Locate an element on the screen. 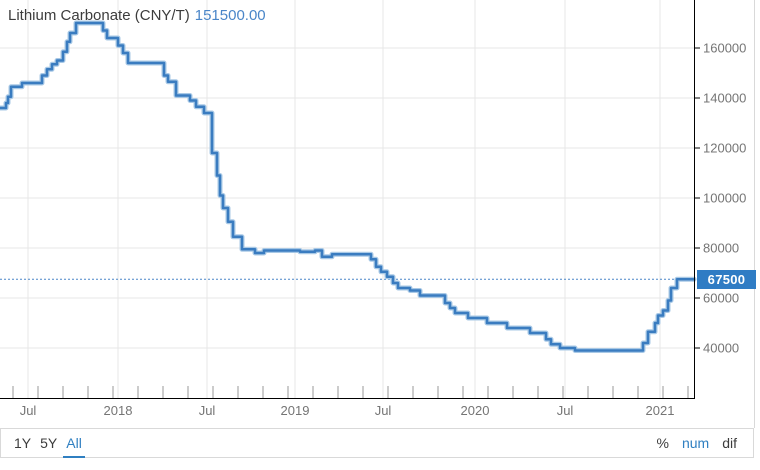 The height and width of the screenshot is (470, 760). range-selector: 1Y 5Y All is located at coordinates (49, 446).